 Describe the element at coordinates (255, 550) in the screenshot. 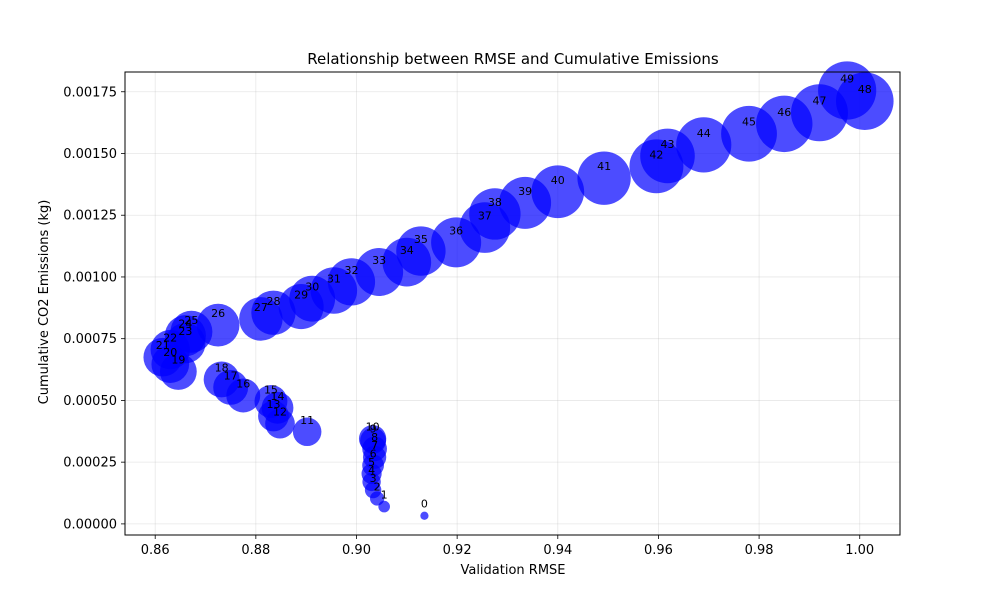

I see `x-tick-label: 0.88` at that location.